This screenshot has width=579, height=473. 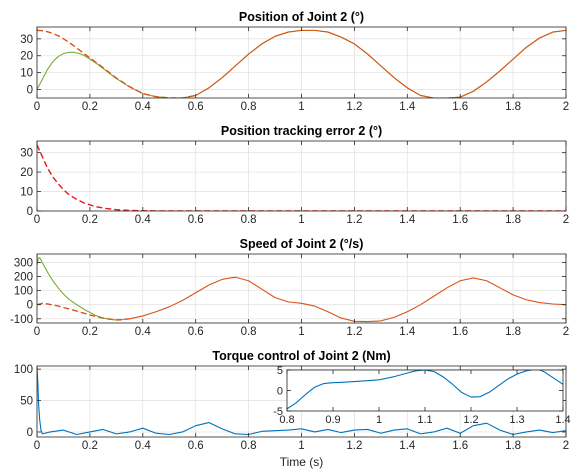 What do you see at coordinates (301, 356) in the screenshot?
I see `chart-title: Torque control of Joint 2 (Nm)` at bounding box center [301, 356].